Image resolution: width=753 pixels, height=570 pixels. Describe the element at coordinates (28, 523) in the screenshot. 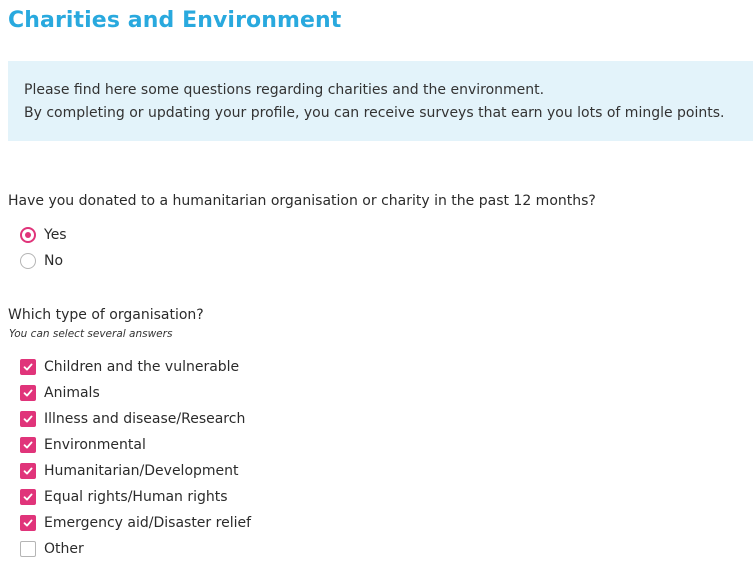

I see `checkbox-emergency-icon` at that location.